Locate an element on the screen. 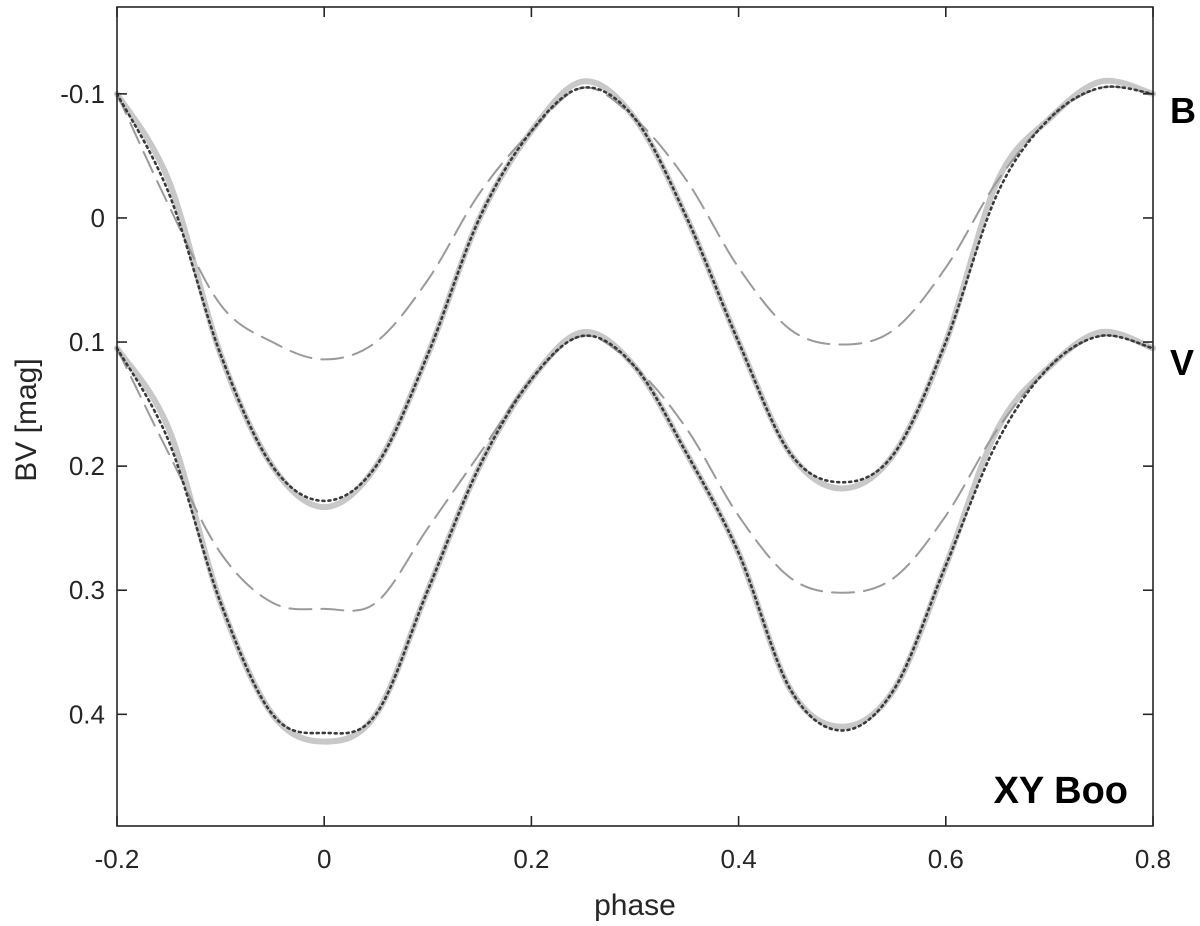 Image resolution: width=1200 pixels, height=926 pixels. y-tick-label: 0.1 is located at coordinates (87, 342).